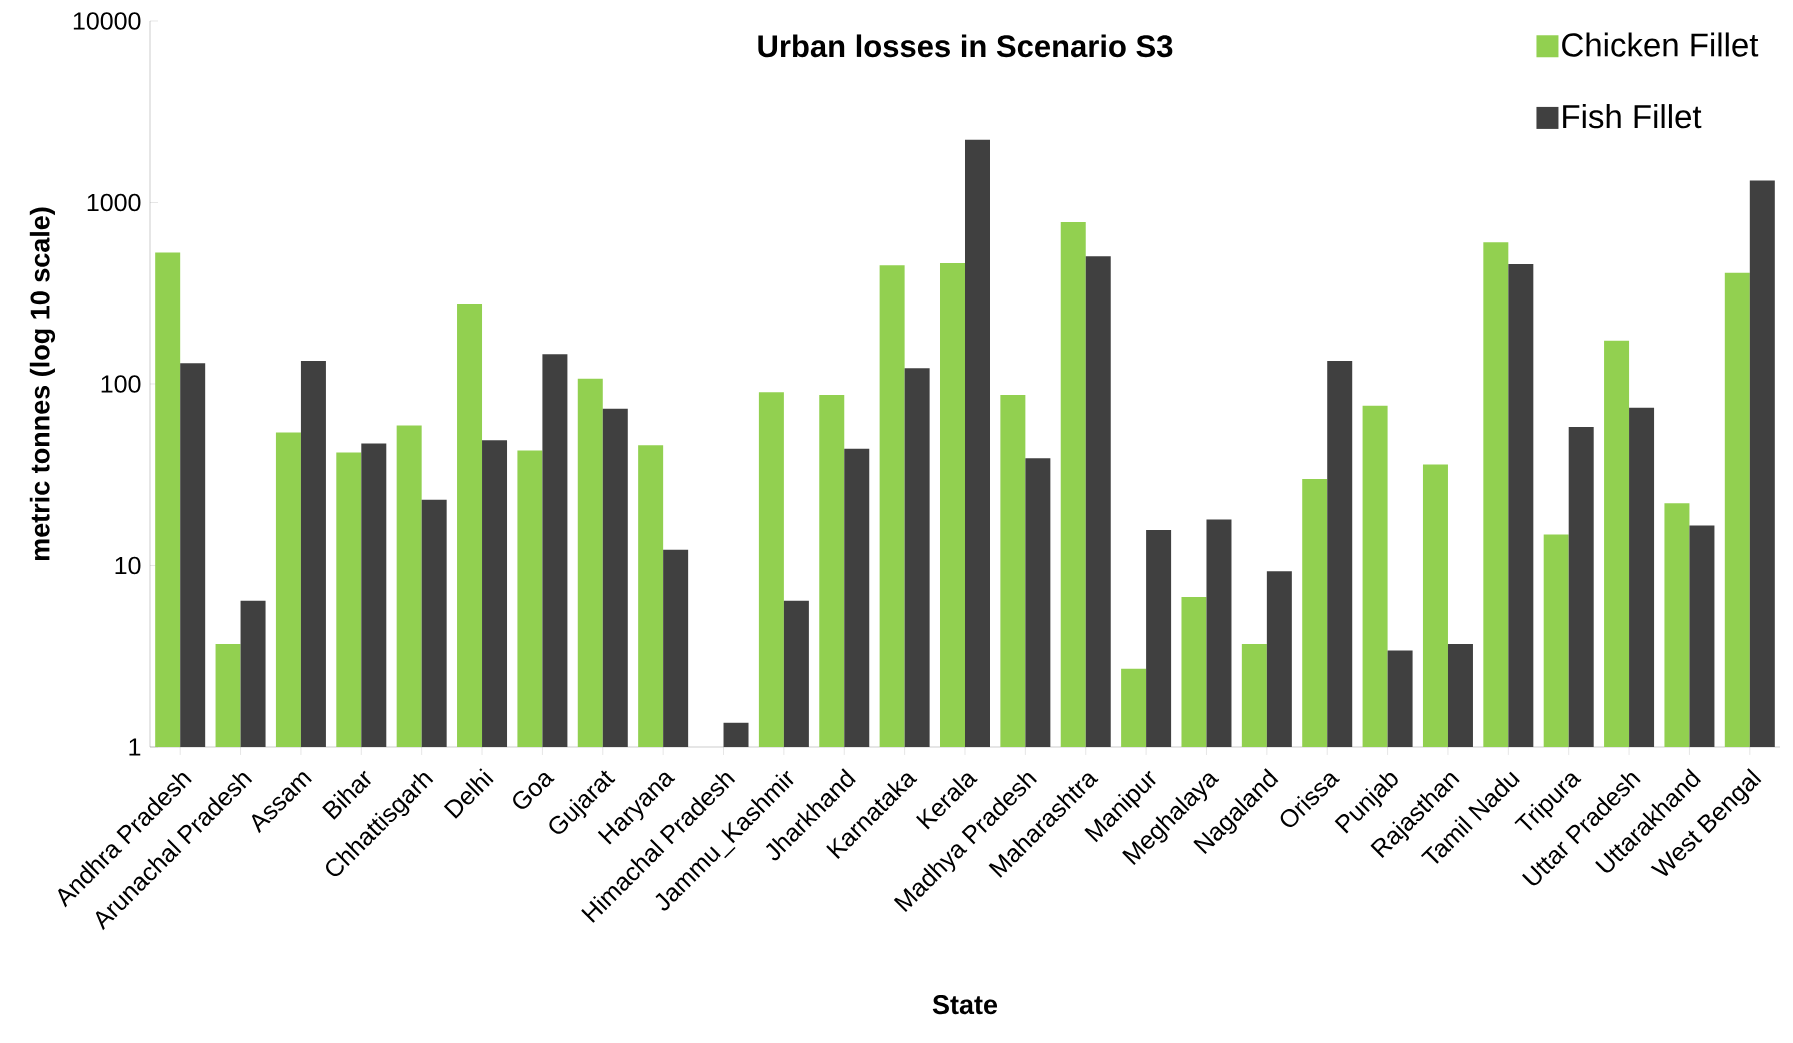  Describe the element at coordinates (135, 747) in the screenshot. I see `y-tick-label: 1` at that location.